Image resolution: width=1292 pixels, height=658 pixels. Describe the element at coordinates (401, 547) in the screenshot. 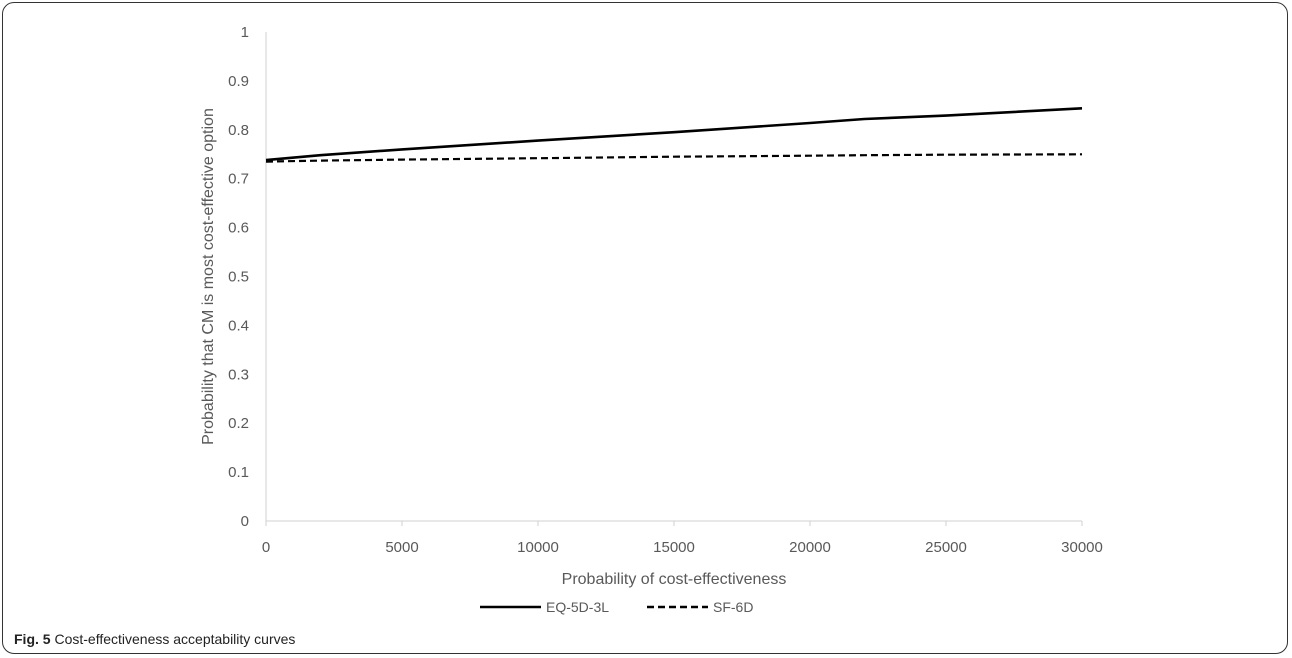

I see `x-tick-label: 5000` at that location.